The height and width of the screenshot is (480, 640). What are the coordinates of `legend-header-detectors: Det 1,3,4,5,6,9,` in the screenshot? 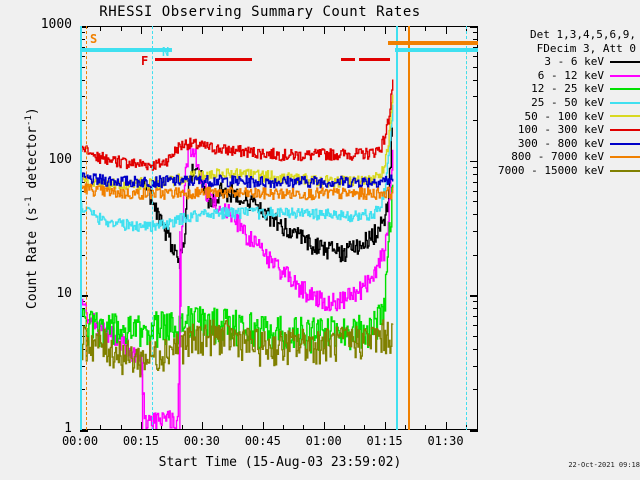 It's located at (583, 34).